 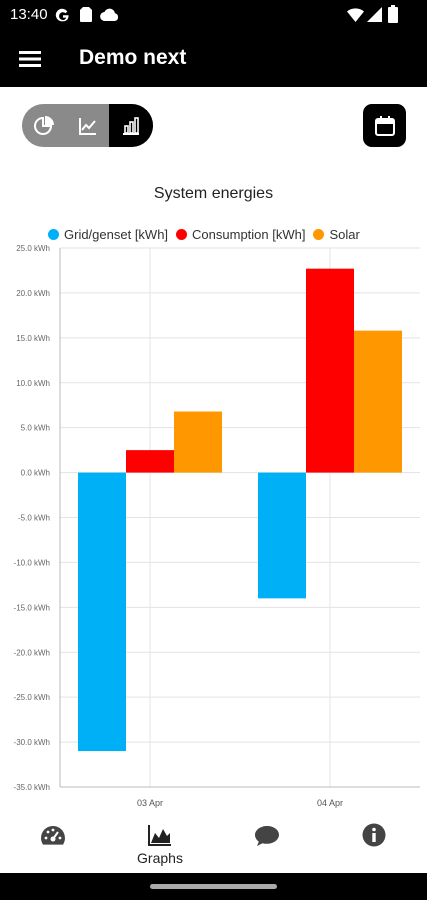 I want to click on y-tick-label: -15.0 kWh, so click(x=32, y=607).